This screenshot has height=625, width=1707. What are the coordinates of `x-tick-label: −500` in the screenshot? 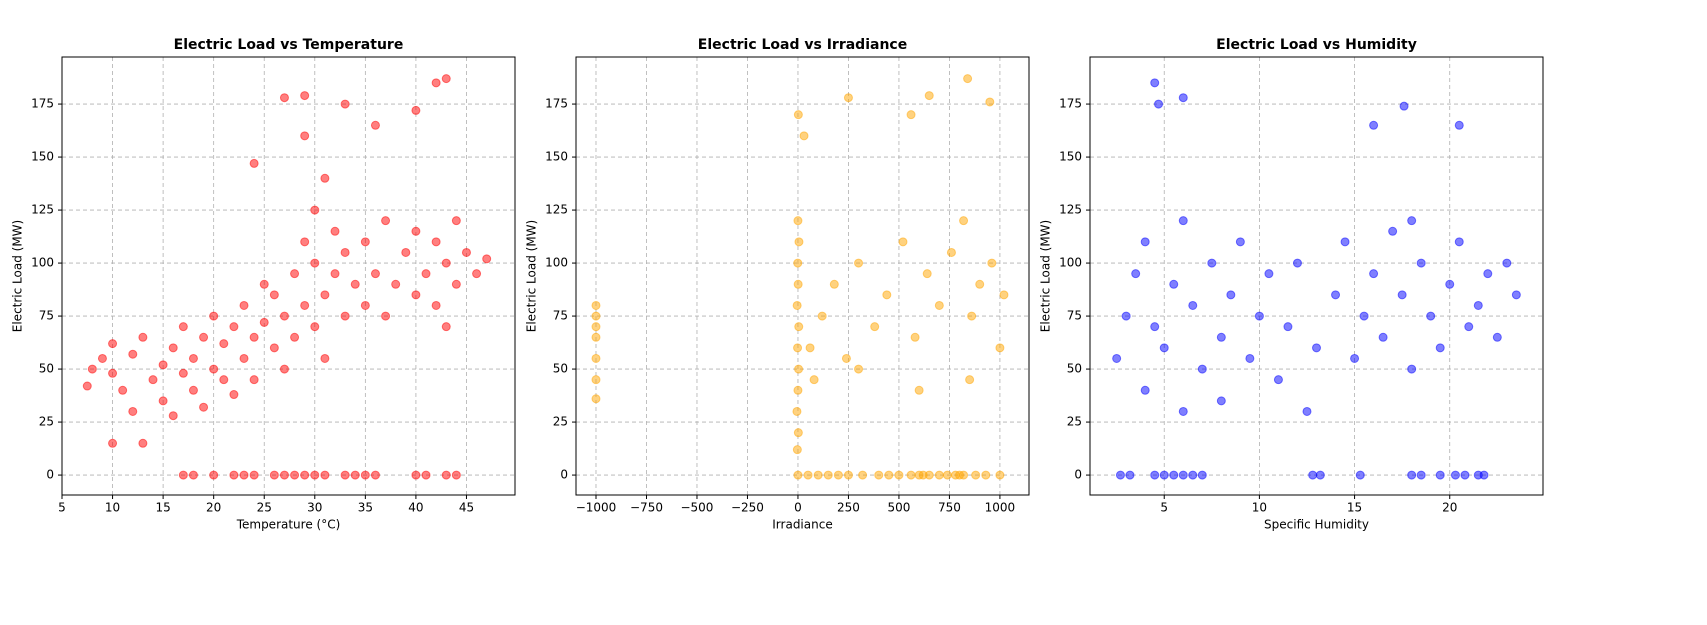 It's located at (696, 508).